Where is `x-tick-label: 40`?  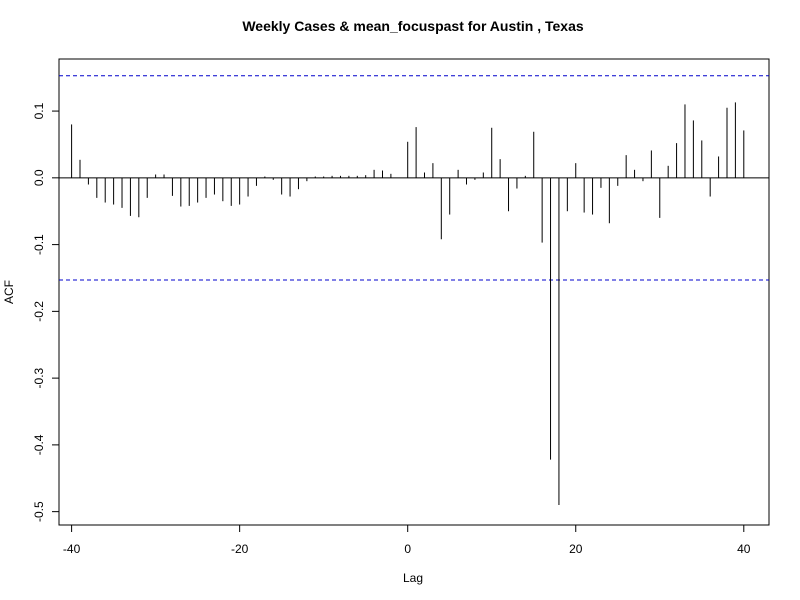
x-tick-label: 40 is located at coordinates (744, 549).